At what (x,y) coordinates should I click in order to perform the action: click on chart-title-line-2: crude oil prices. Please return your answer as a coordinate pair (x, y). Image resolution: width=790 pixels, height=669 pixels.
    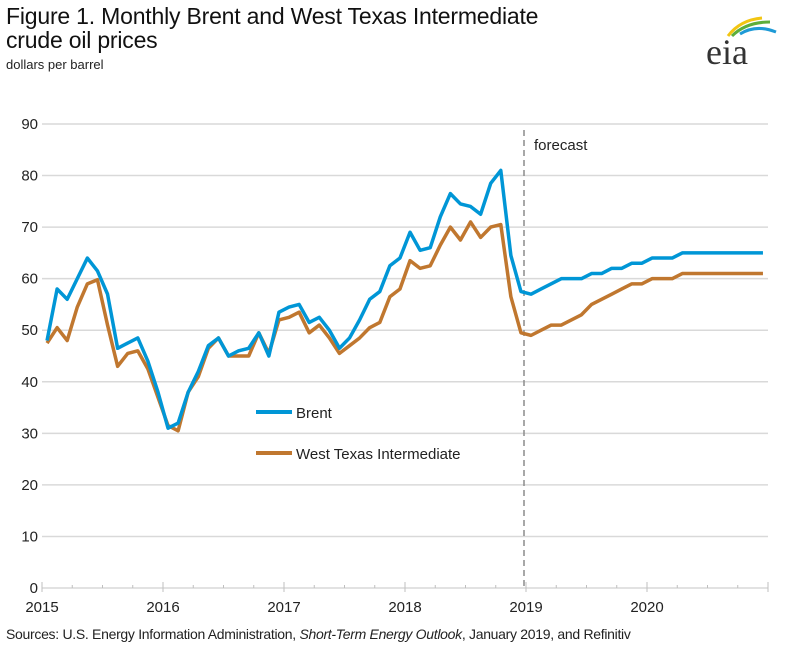
    Looking at the image, I should click on (82, 40).